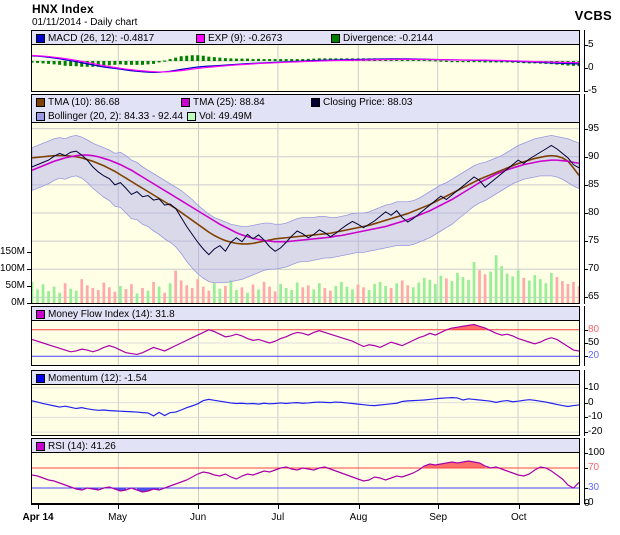  I want to click on page-title: HNX Index, so click(63, 9).